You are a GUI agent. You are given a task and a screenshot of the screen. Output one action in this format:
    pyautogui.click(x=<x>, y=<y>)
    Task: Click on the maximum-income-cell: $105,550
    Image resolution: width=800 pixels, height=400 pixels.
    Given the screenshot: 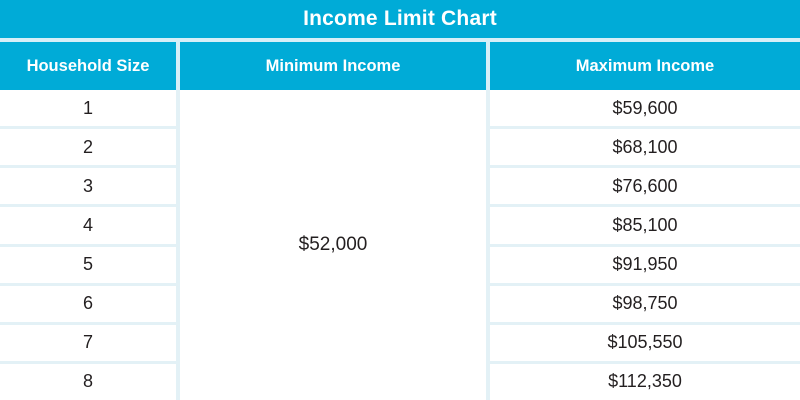 What is the action you would take?
    pyautogui.click(x=645, y=342)
    